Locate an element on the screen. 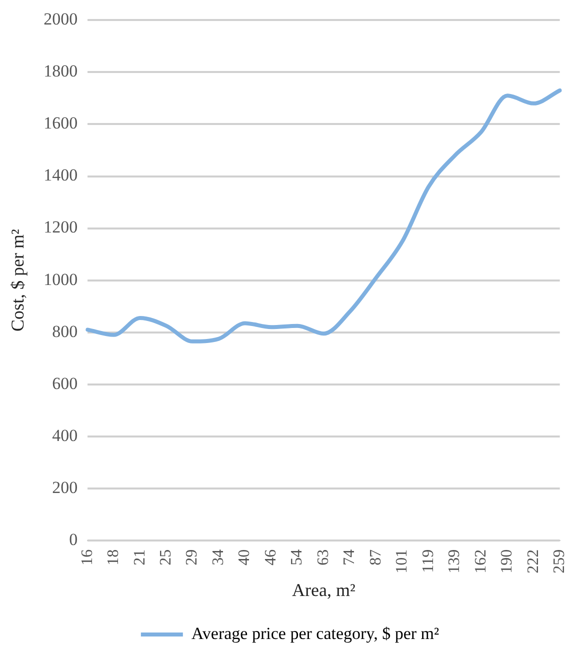  y-tick-label: 1400 is located at coordinates (61, 175).